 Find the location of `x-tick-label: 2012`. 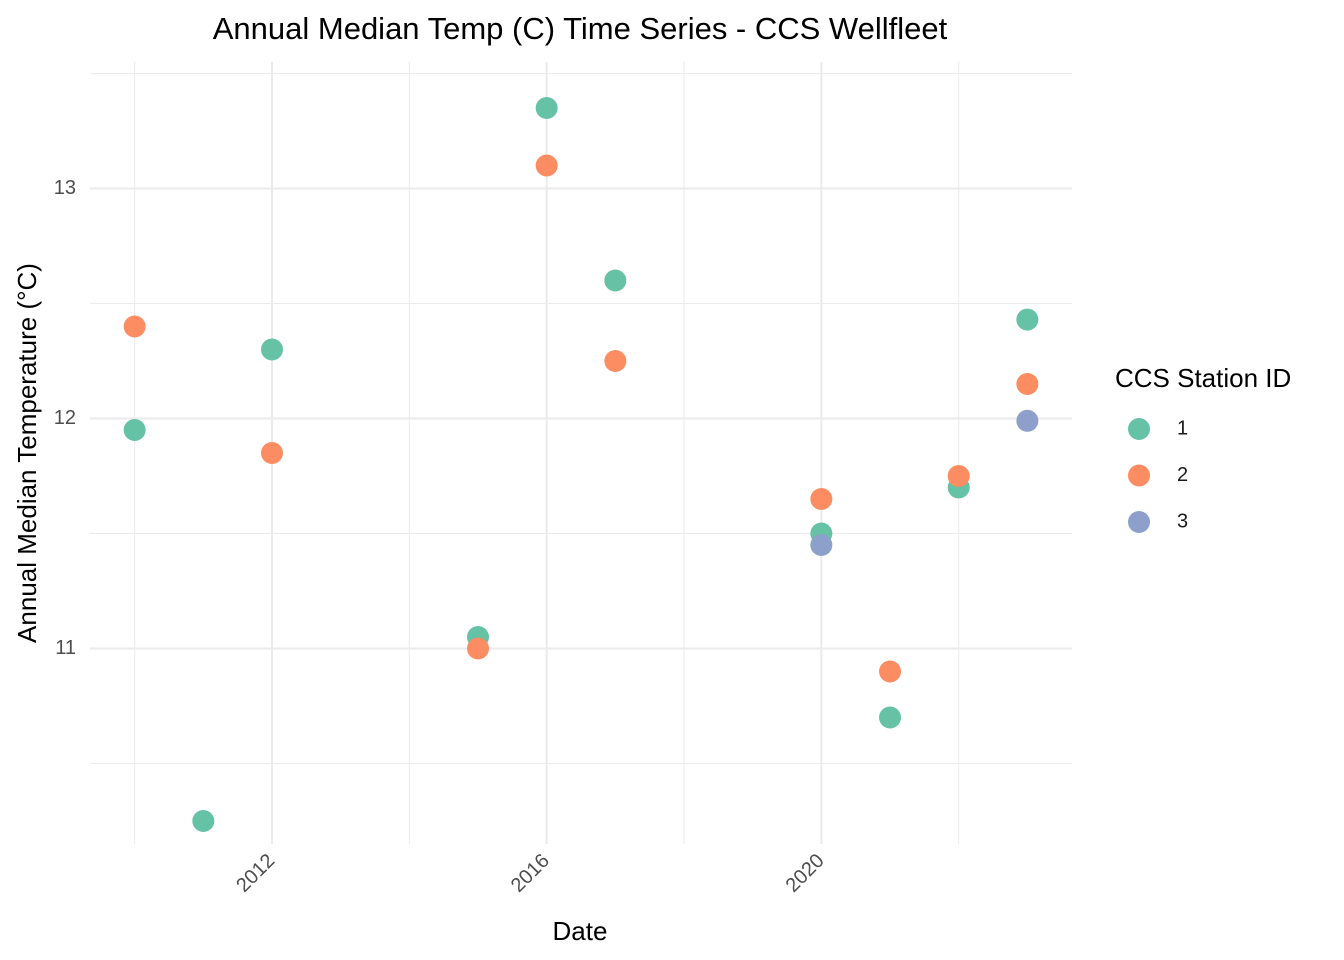

x-tick-label: 2012 is located at coordinates (255, 873).